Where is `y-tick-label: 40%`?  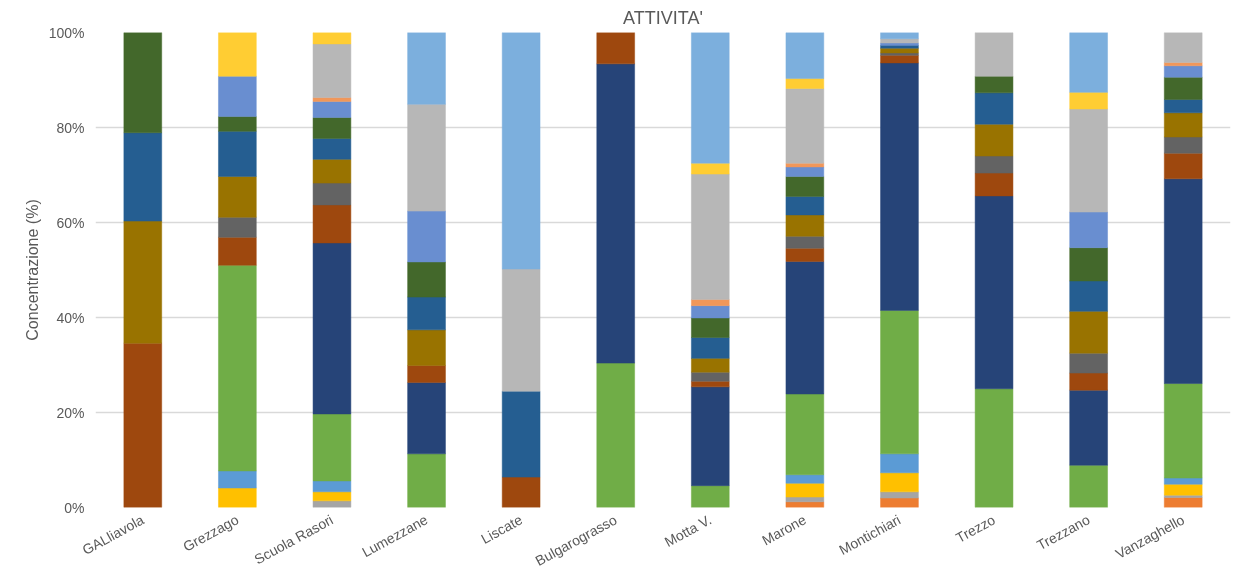 y-tick-label: 40% is located at coordinates (70, 317).